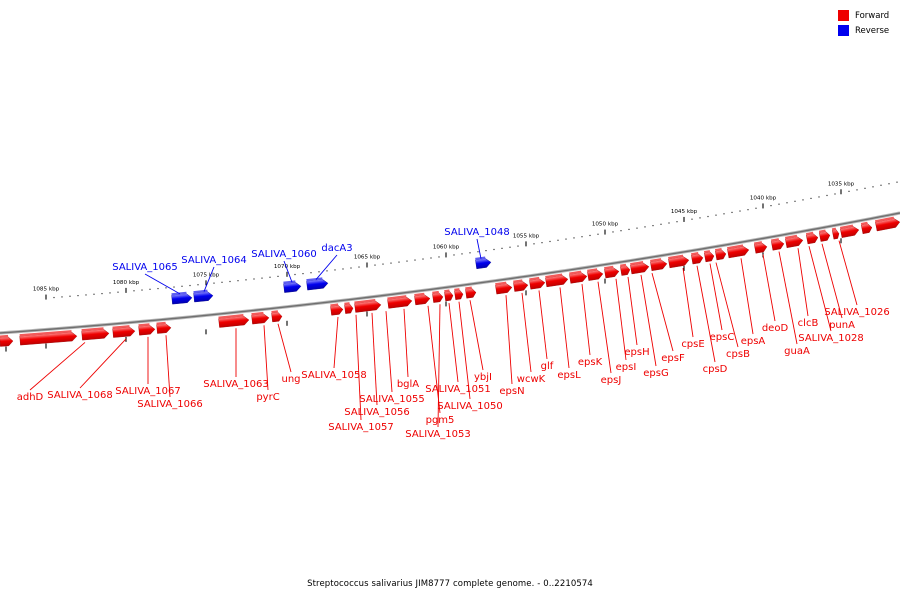 The image size is (900, 600). Describe the element at coordinates (367, 257) in the screenshot. I see `tick-label: 1065 kbp` at that location.